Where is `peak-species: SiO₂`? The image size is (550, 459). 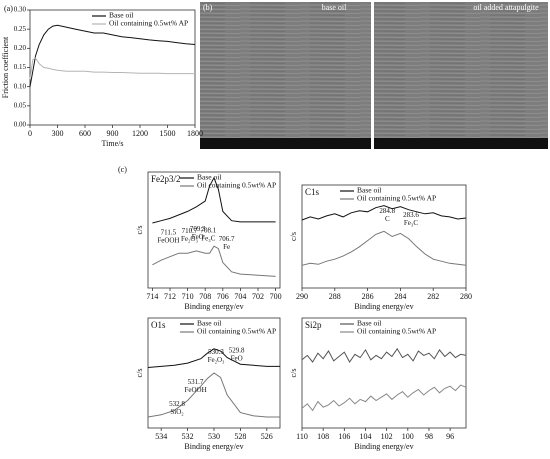
peak-species: SiO₂ is located at coordinates (177, 412).